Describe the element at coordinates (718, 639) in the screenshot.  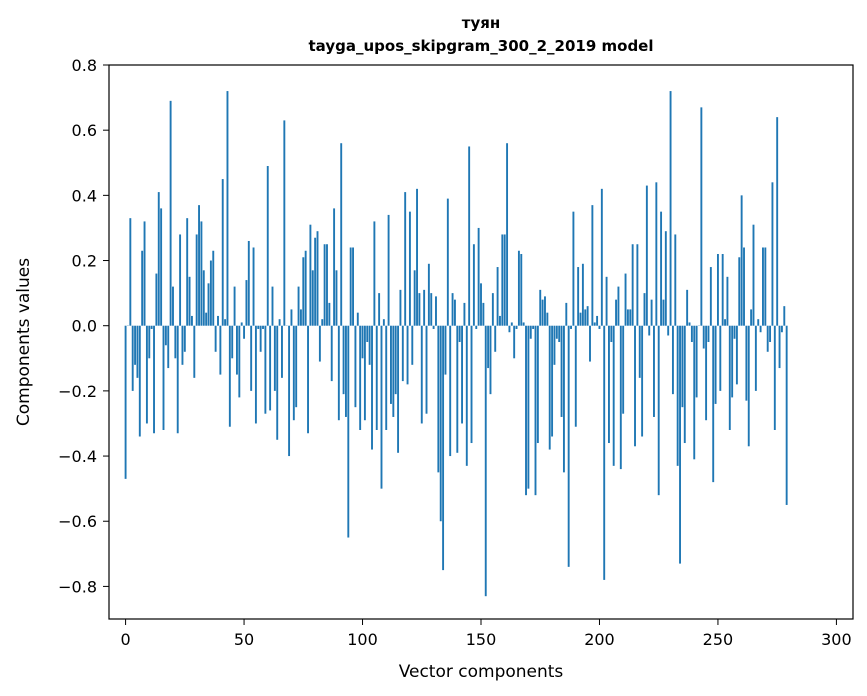
I see `x-tick-label: 250` at that location.